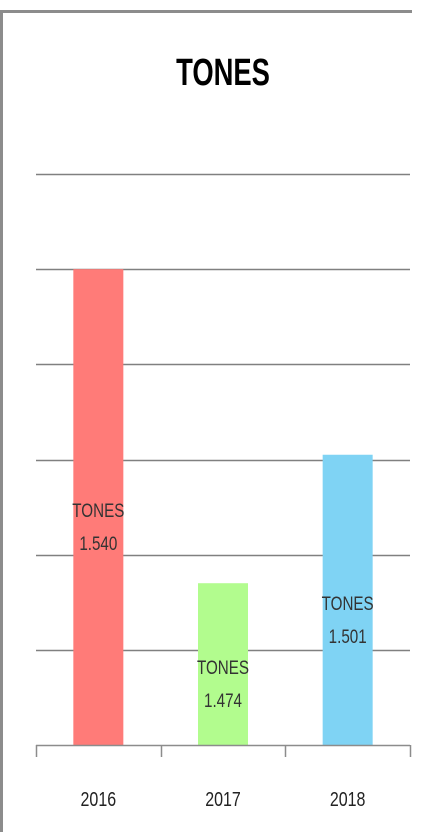  I want to click on data-label-value: 1.540, so click(98, 543).